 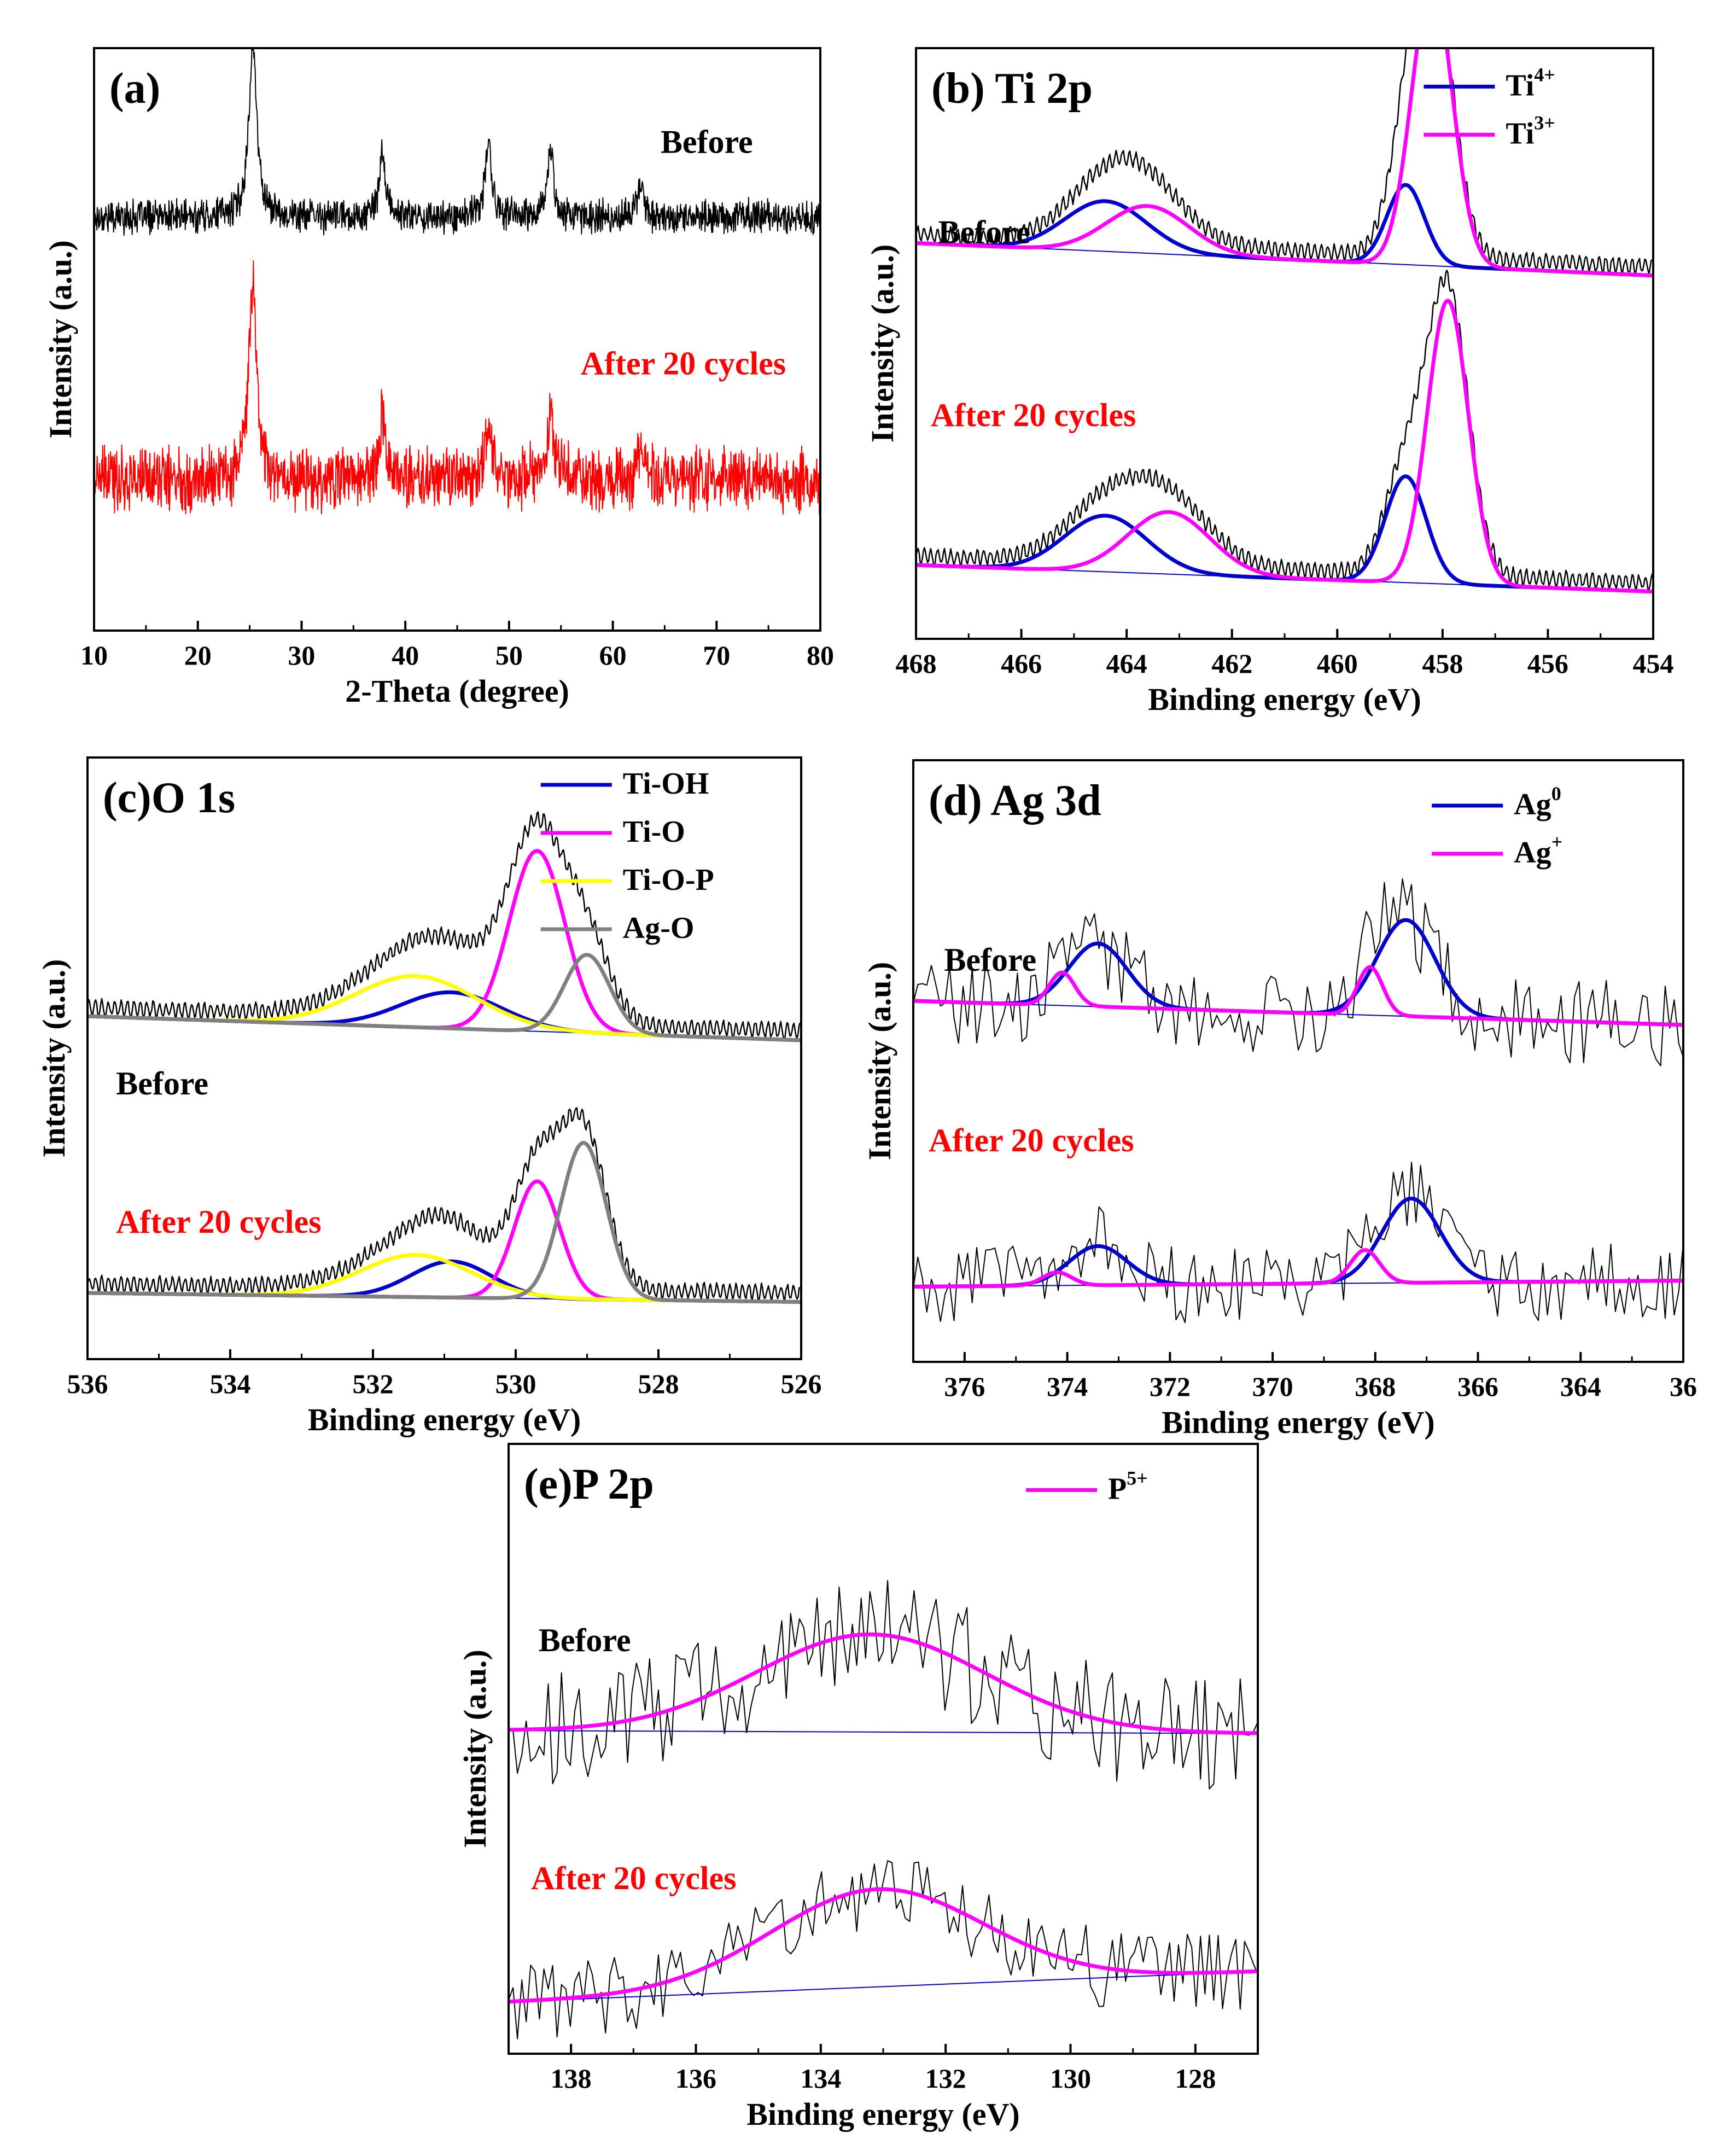 What do you see at coordinates (1298, 996) in the screenshot?
I see `component-ag-` at bounding box center [1298, 996].